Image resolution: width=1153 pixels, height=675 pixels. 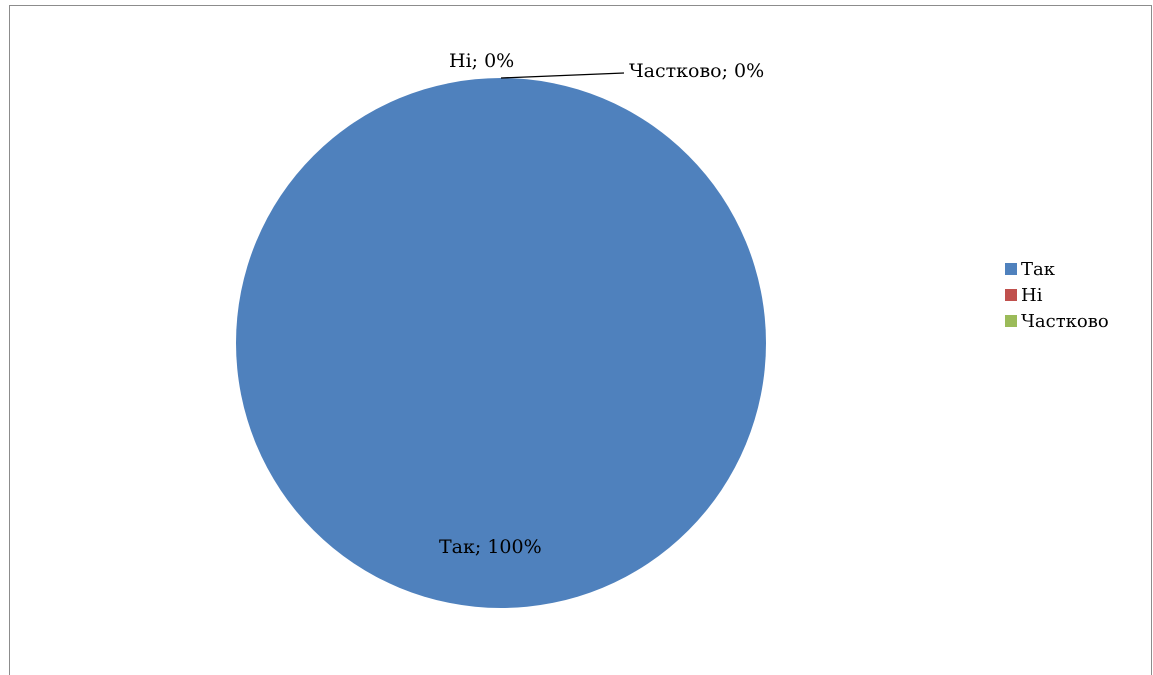 I want to click on data-label-ni: Ні; 0%, so click(x=482, y=61).